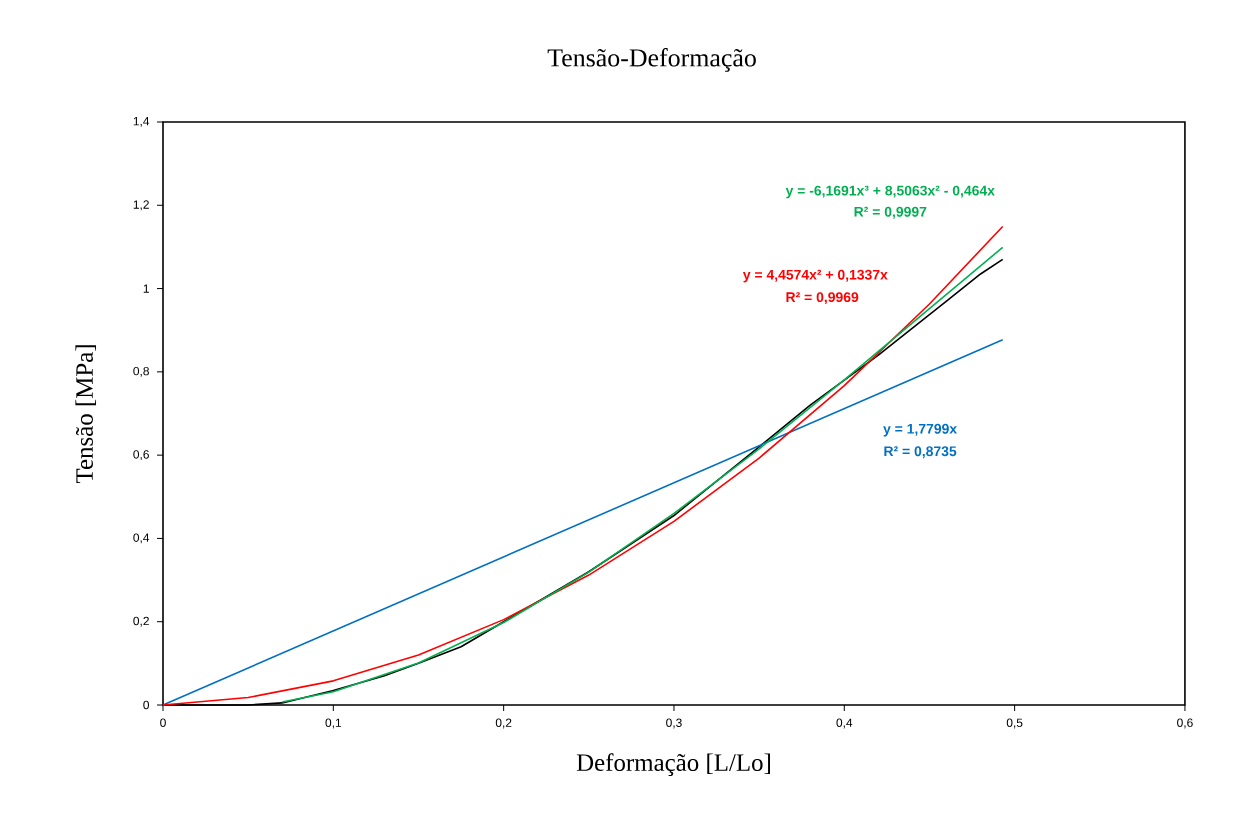 This screenshot has height=816, width=1236. I want to click on y-tick-label: 0, so click(146, 705).